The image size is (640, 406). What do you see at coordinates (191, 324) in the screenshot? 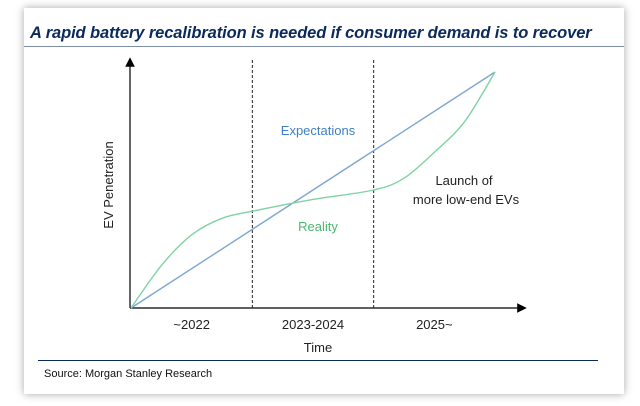
I see `period-label-1: ~2022` at bounding box center [191, 324].